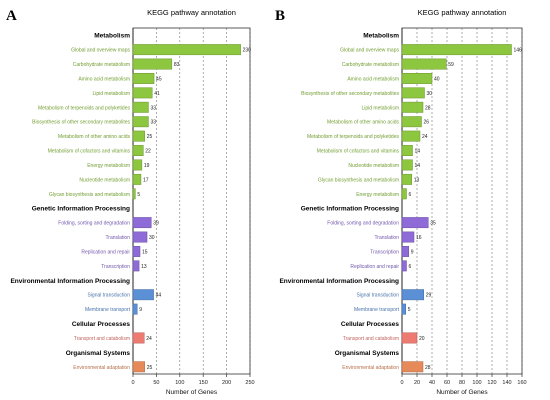  What do you see at coordinates (384, 252) in the screenshot?
I see `category-label: Transcription` at bounding box center [384, 252].